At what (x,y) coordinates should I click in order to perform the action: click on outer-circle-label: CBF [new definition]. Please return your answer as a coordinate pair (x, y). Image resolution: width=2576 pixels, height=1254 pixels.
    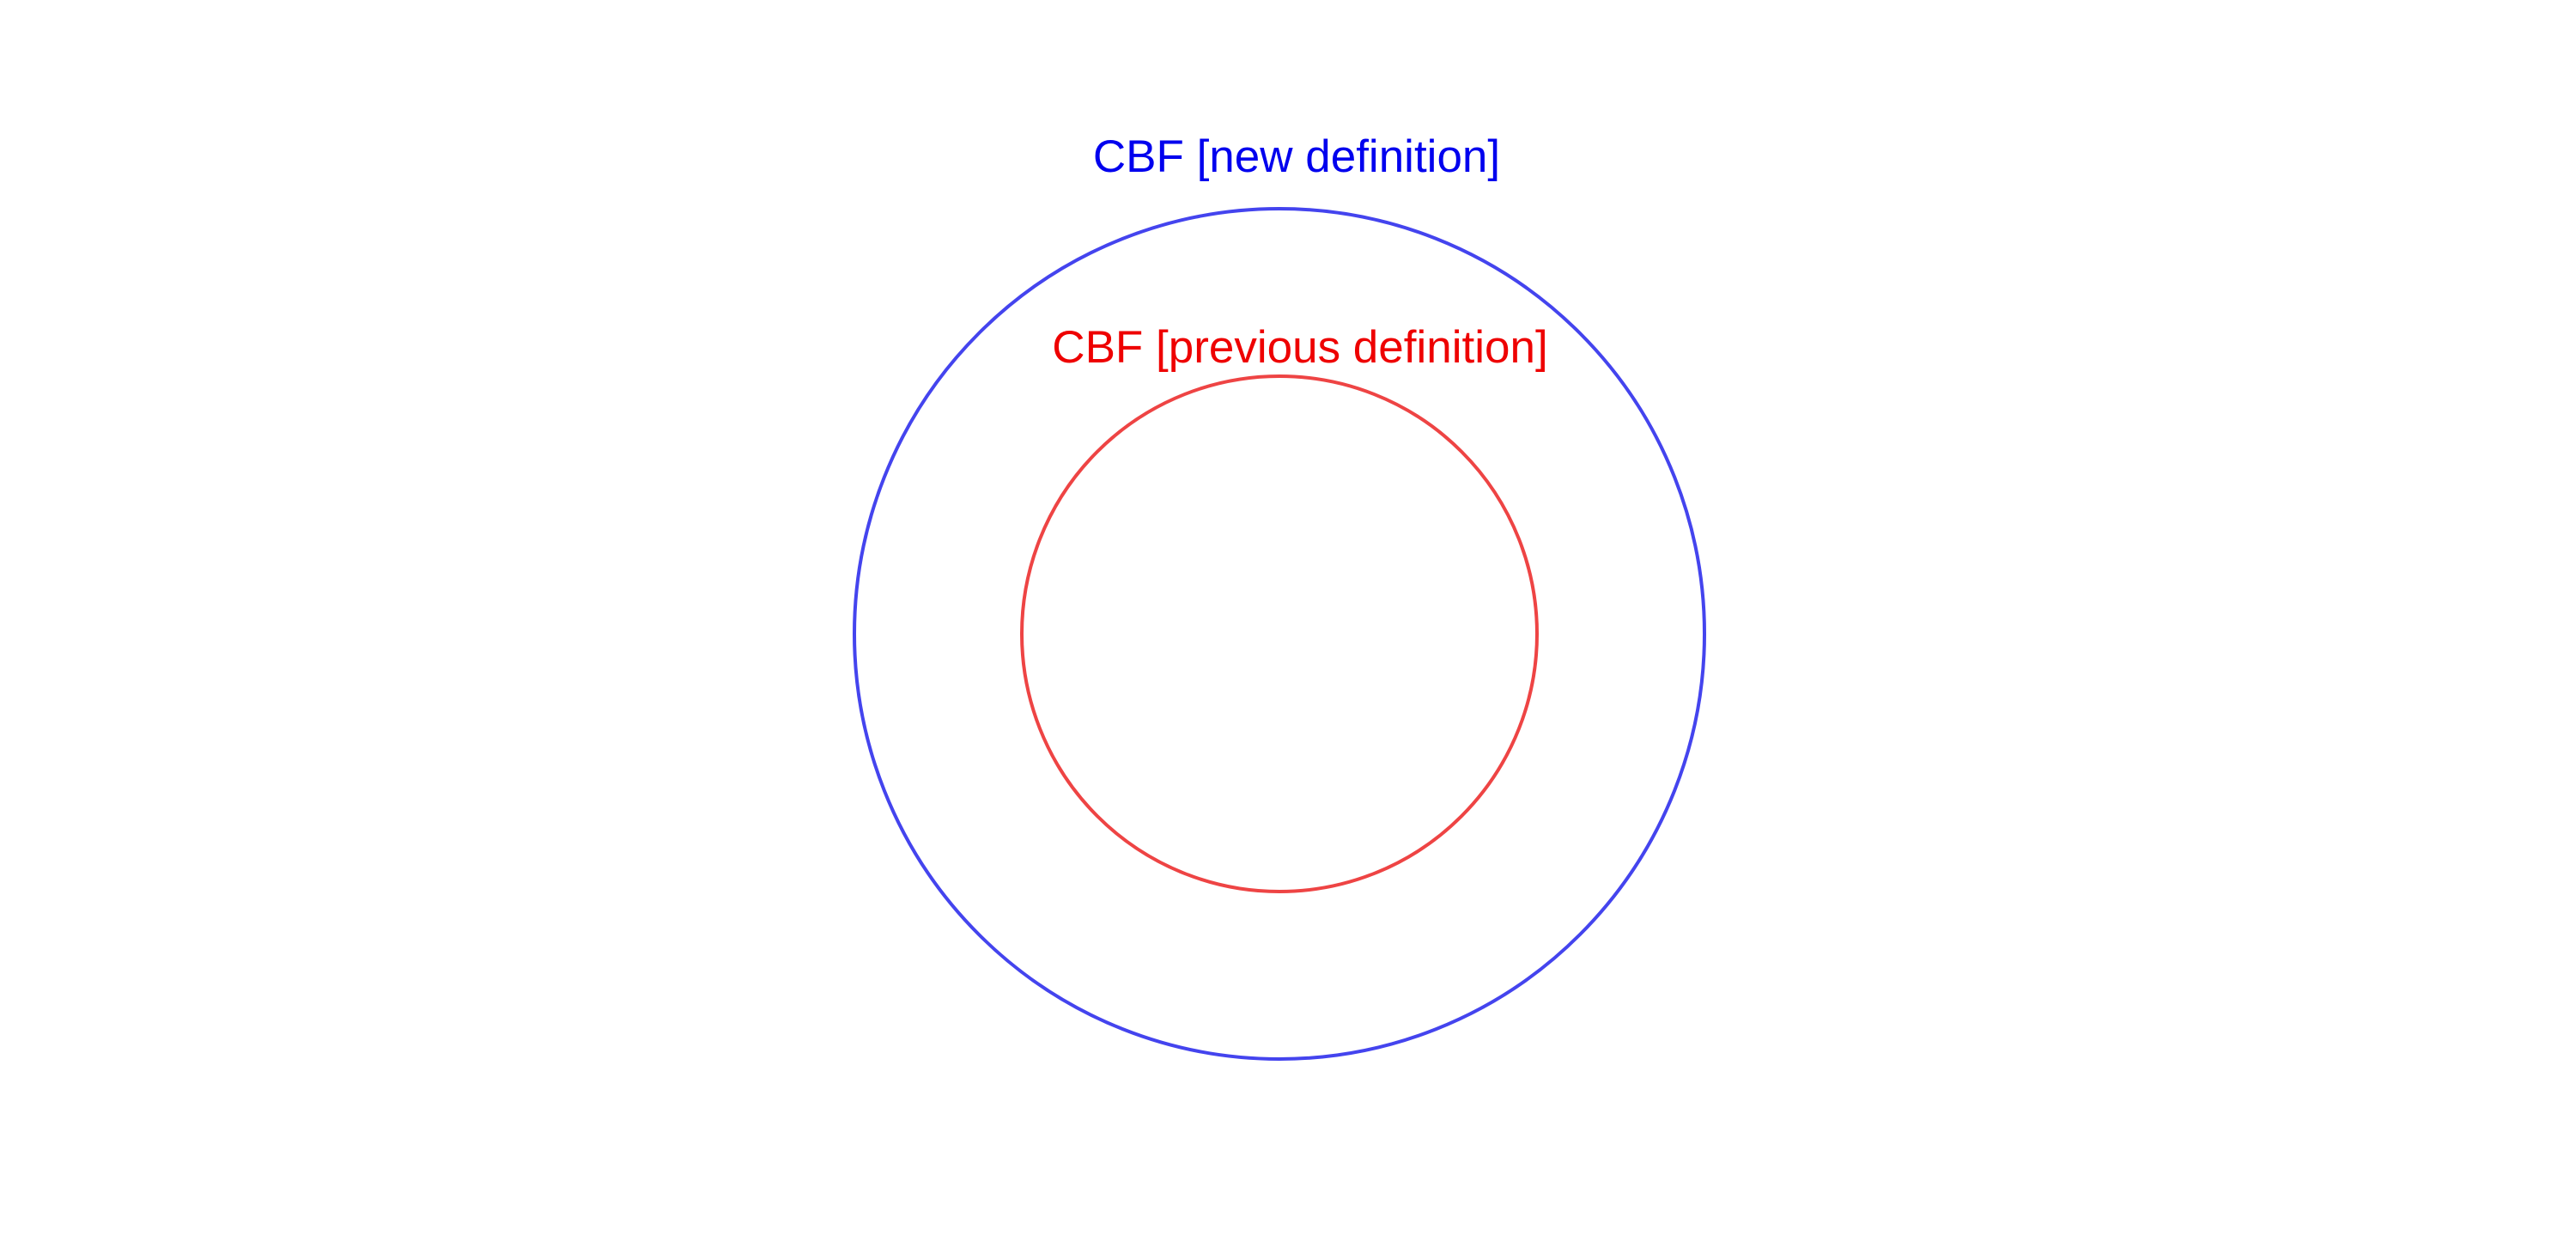
    Looking at the image, I should click on (1297, 156).